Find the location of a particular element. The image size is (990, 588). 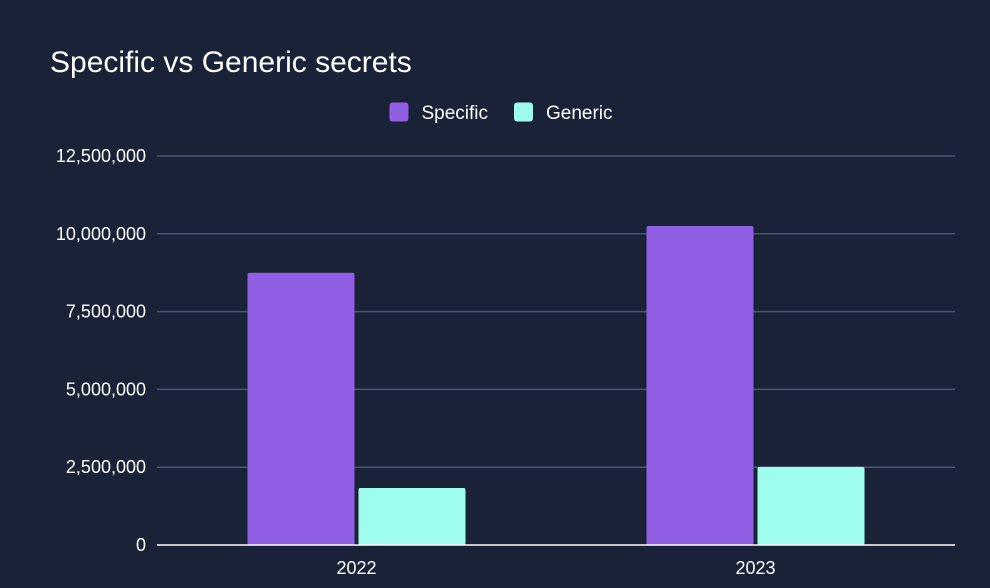

y-tick-label: 12,500,000 is located at coordinates (101, 156).